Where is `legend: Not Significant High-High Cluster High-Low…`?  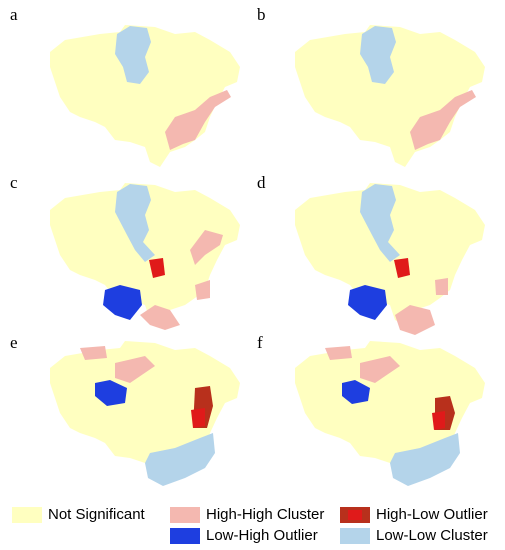
legend: Not Significant High-High Cluster High-Low… is located at coordinates (250, 525).